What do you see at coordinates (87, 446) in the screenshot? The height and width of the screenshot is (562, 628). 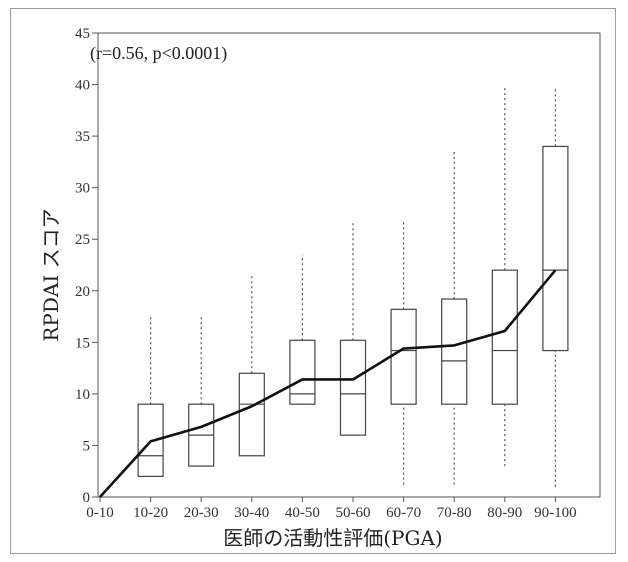 I see `y-tick-label: 5` at bounding box center [87, 446].